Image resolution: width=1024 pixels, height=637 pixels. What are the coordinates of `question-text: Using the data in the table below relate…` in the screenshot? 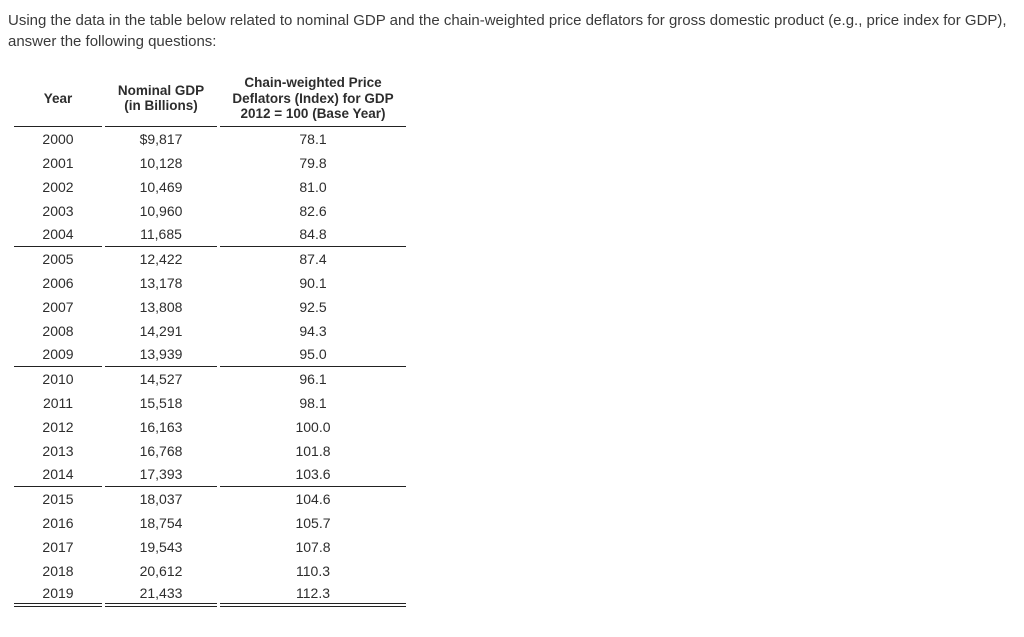 It's located at (507, 31).